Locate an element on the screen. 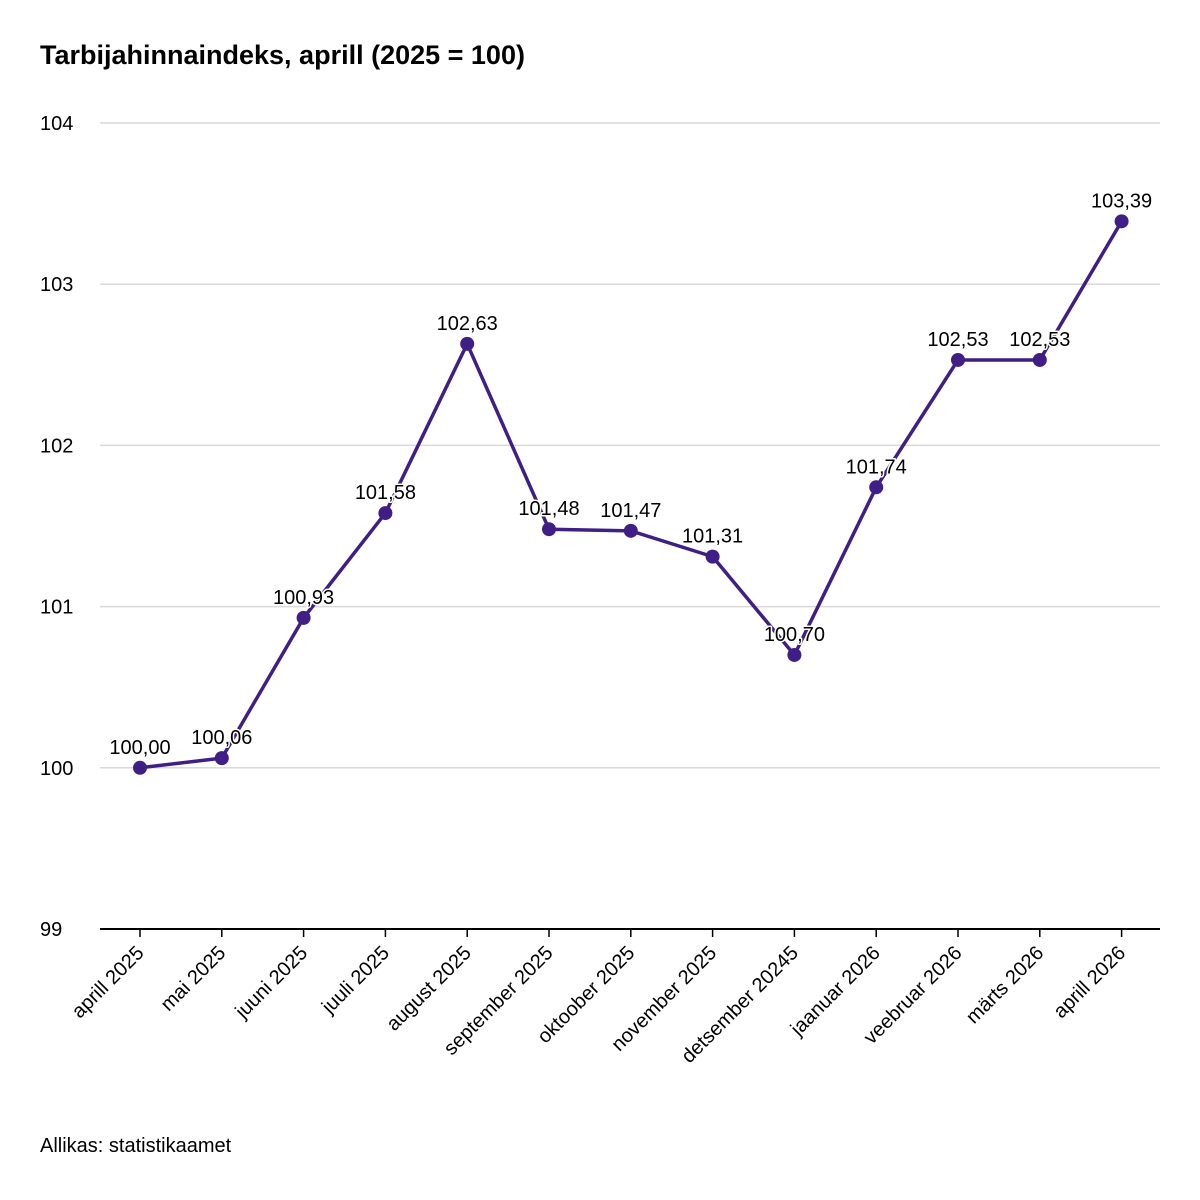  chart-title: Tarbijahinnaindeks, aprill (2025 = 100) is located at coordinates (282, 55).